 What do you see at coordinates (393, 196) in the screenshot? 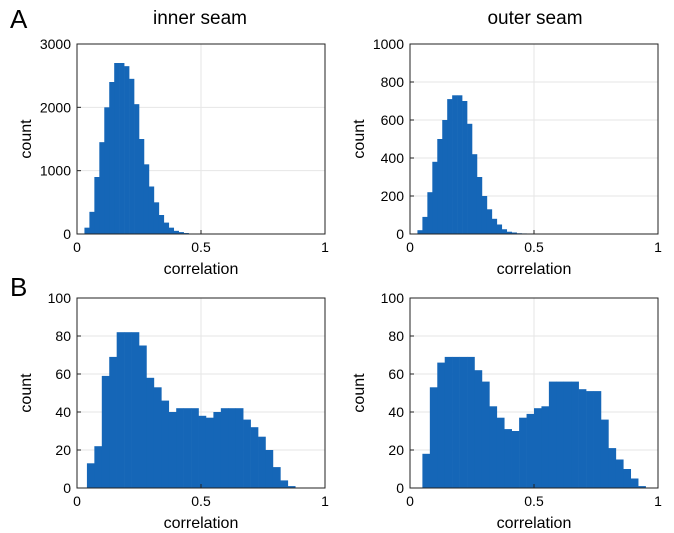
I see `y-tick-label: 200` at bounding box center [393, 196].